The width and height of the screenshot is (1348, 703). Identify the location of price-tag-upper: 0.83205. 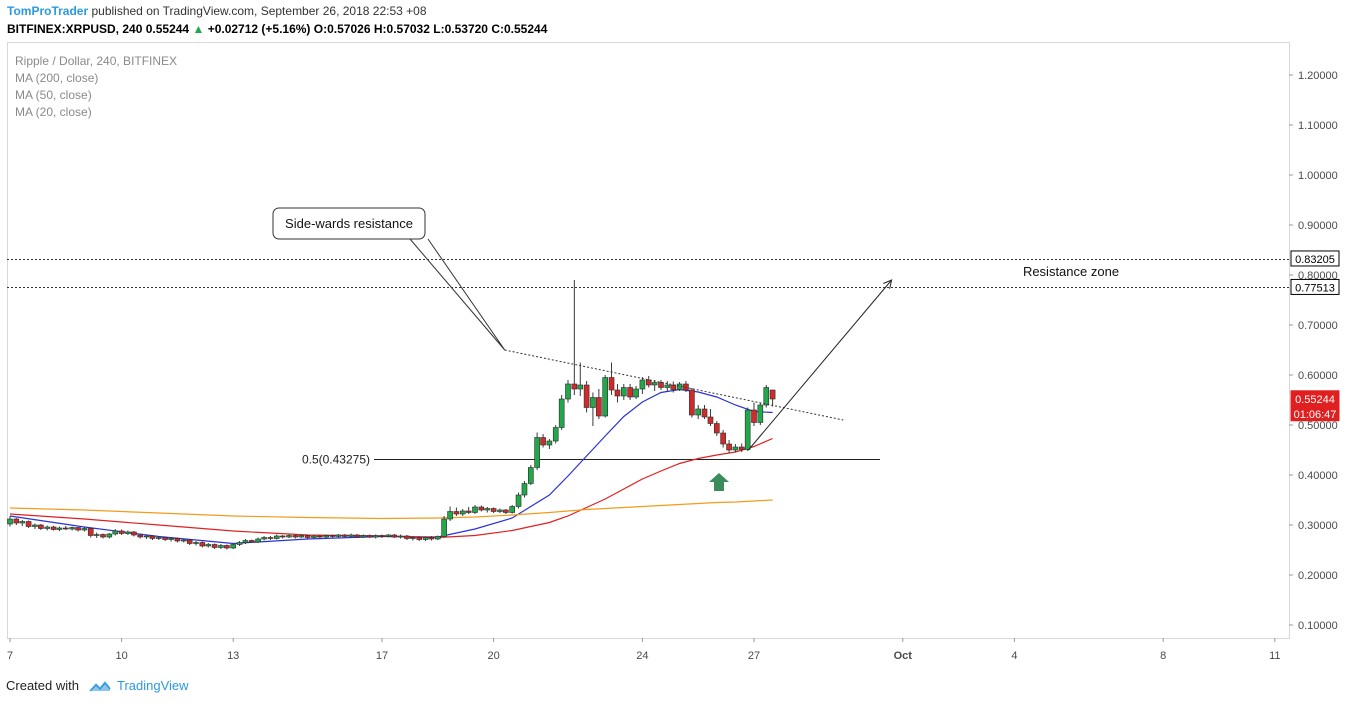
(1315, 258).